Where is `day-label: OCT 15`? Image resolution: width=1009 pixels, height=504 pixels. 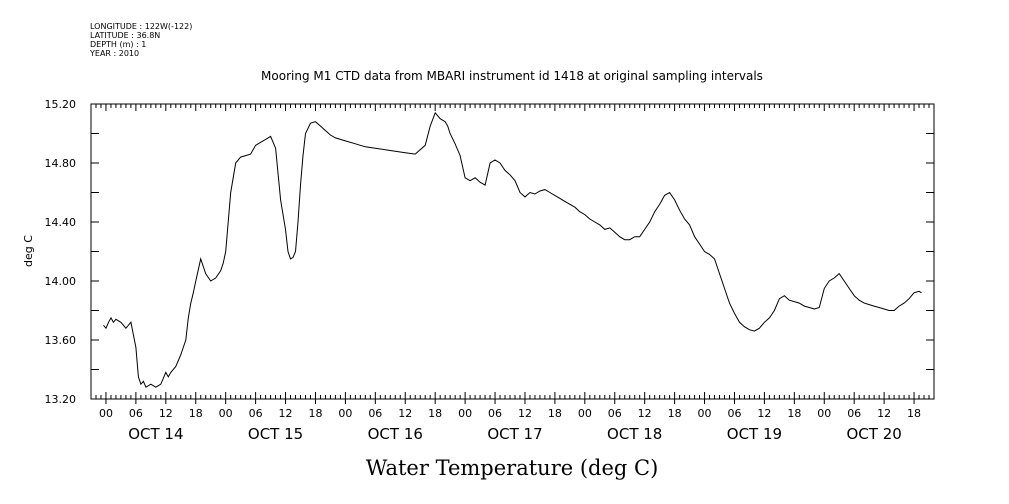 day-label: OCT 15 is located at coordinates (275, 434).